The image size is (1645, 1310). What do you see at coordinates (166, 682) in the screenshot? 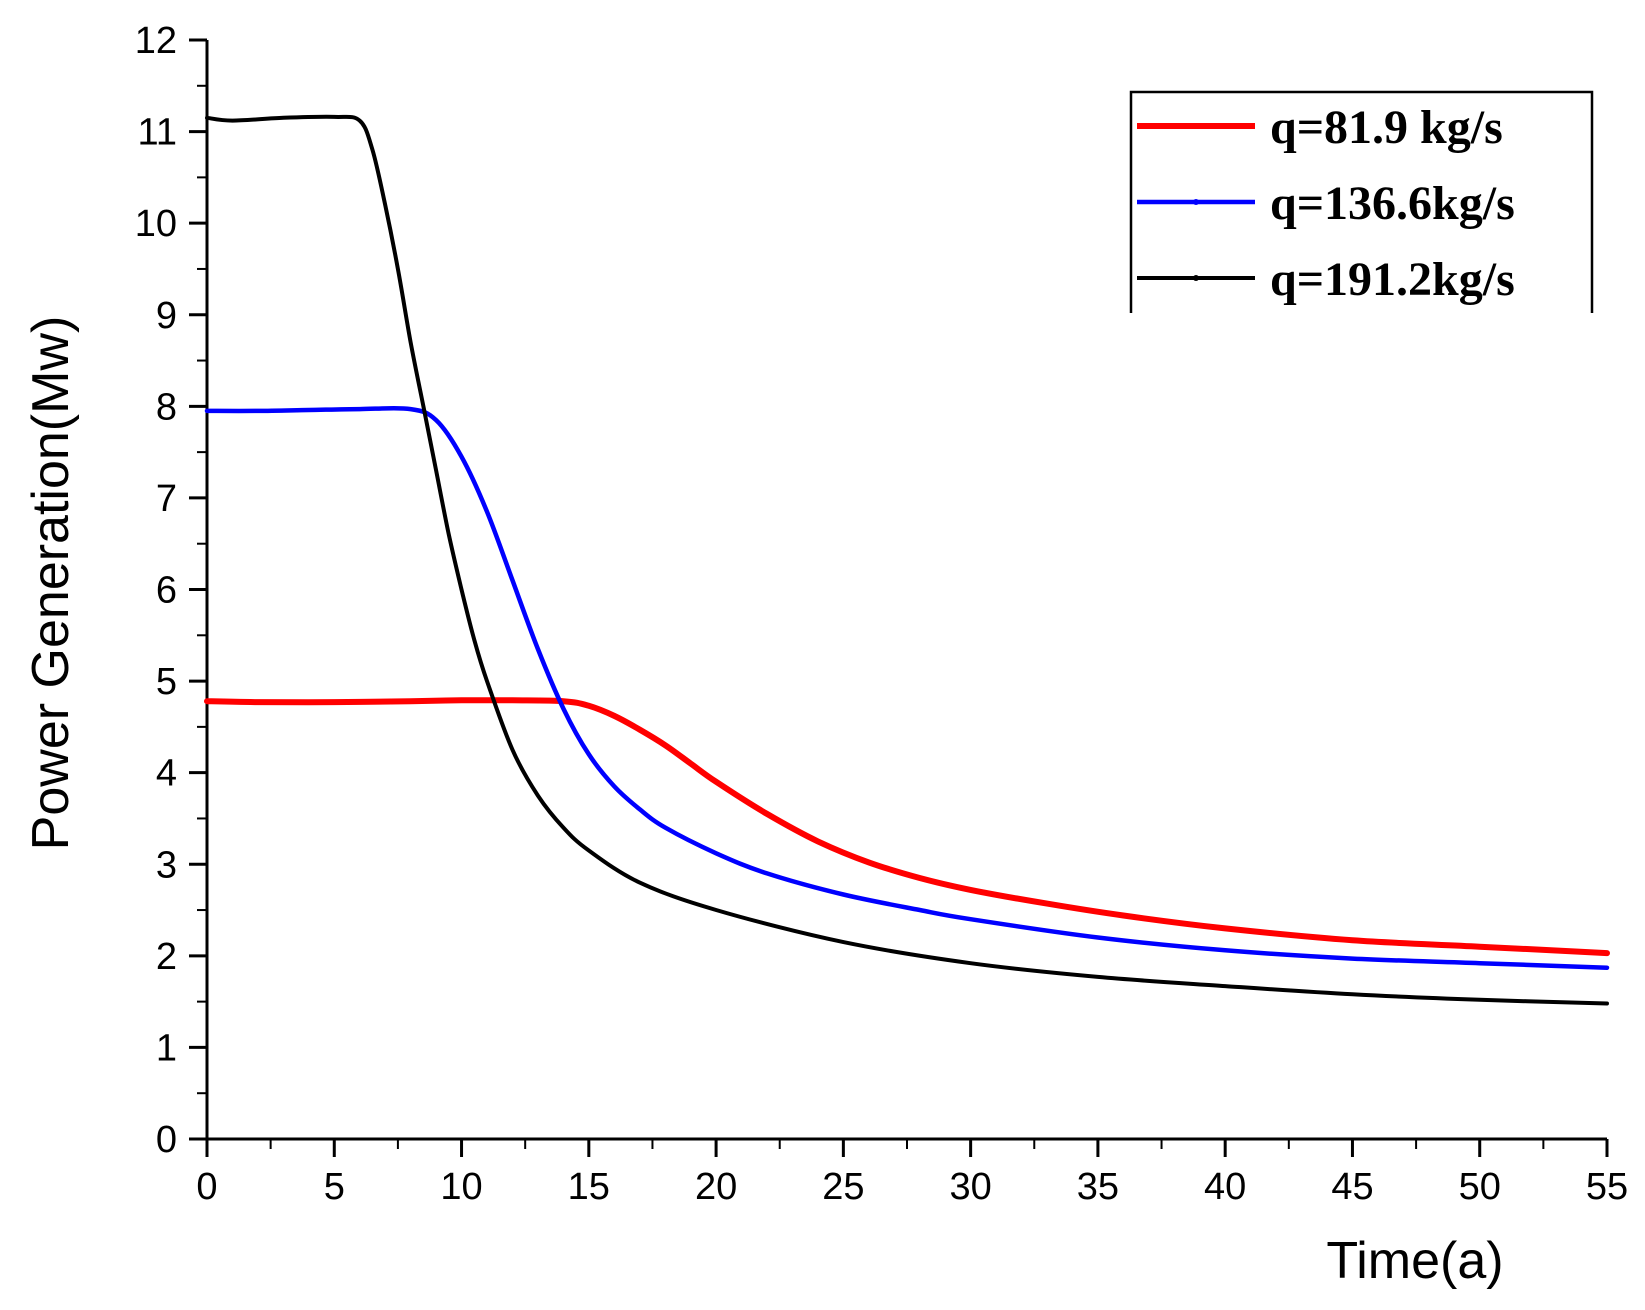
I see `y-tick-label: 5` at bounding box center [166, 682].